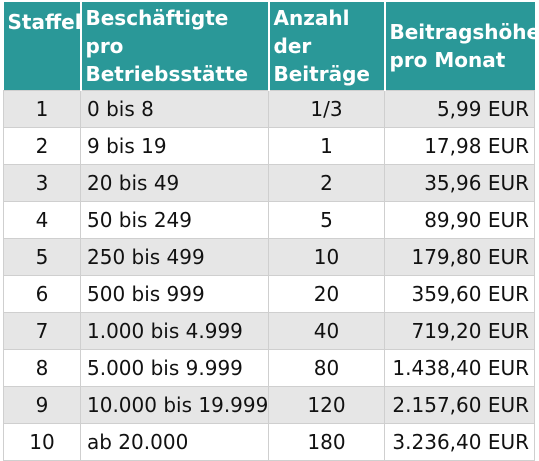  I want to click on table-row: 7 1.000 bis 4.999 40 719,20 EUR, so click(269, 331).